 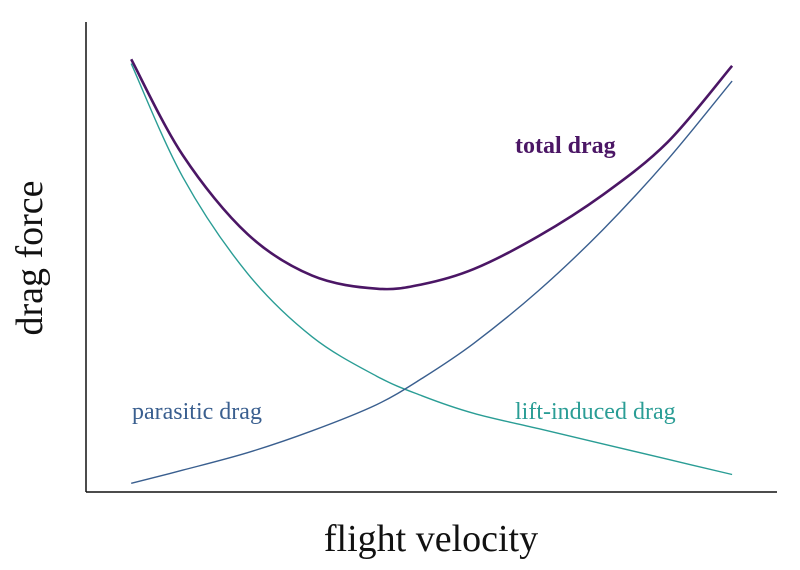 What do you see at coordinates (431, 539) in the screenshot?
I see `x-axis-label: flight velocity` at bounding box center [431, 539].